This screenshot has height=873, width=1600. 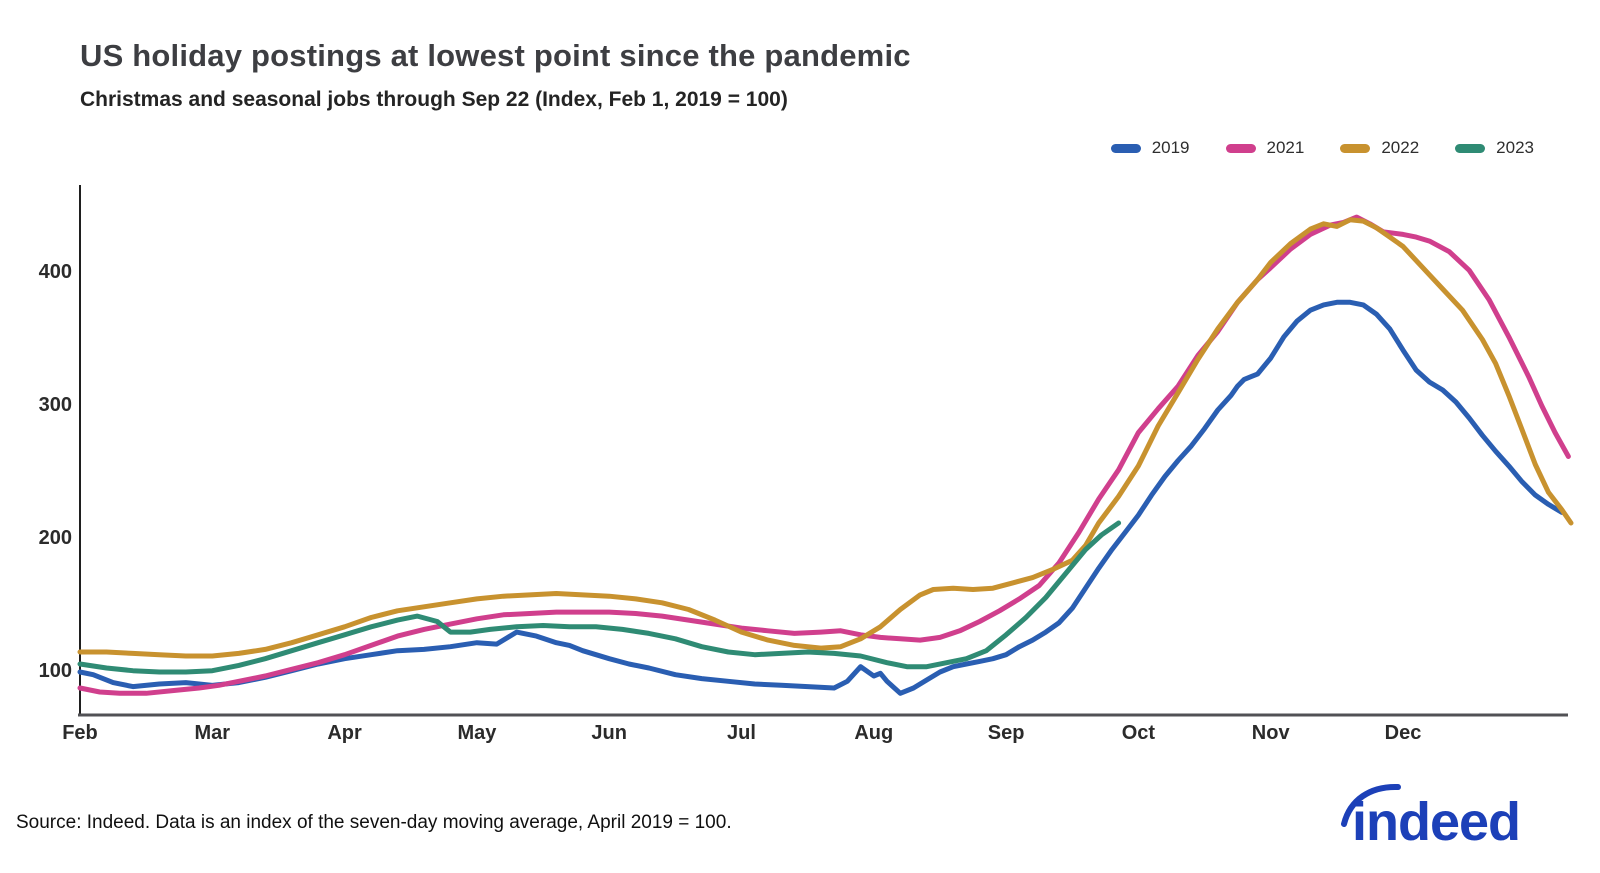 I want to click on x-tick-label-jul: Jul, so click(x=741, y=733).